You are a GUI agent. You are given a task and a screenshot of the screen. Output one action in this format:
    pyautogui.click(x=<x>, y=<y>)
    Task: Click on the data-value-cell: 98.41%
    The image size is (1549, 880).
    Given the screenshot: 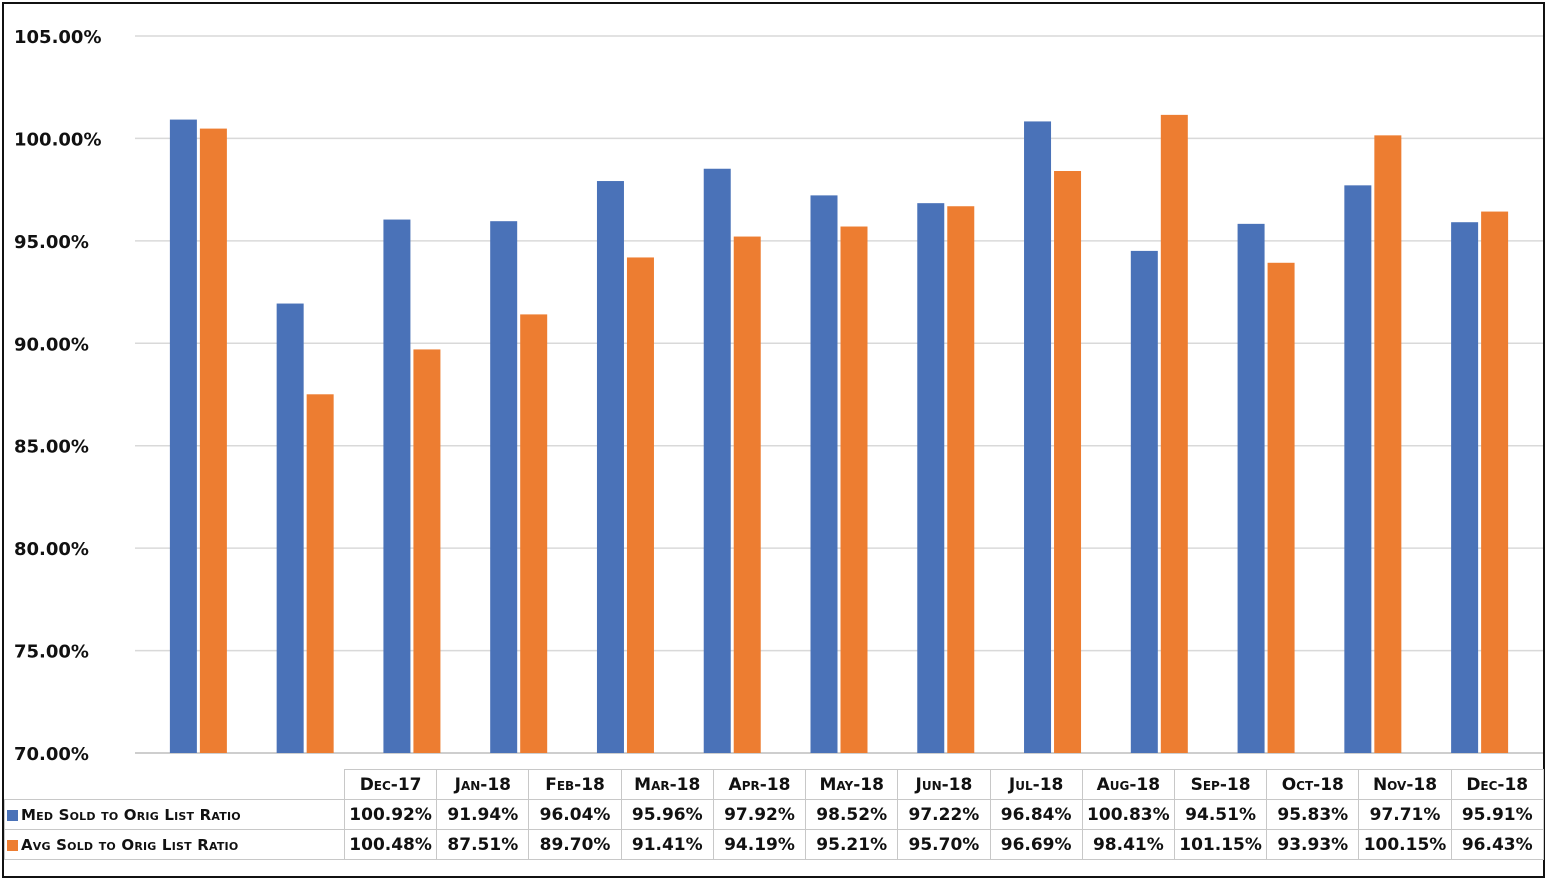 What is the action you would take?
    pyautogui.click(x=1128, y=844)
    